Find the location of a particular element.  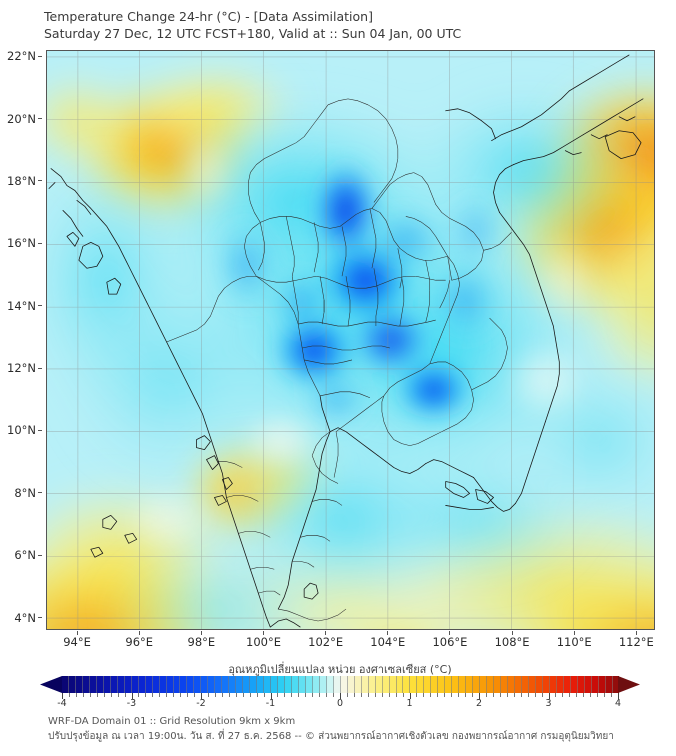

x-axis-label: 104°E is located at coordinates (388, 642).